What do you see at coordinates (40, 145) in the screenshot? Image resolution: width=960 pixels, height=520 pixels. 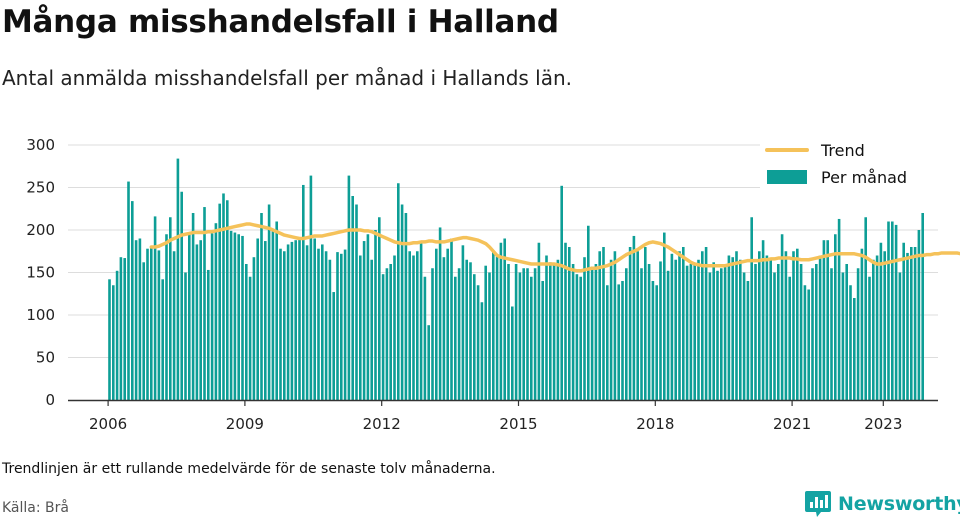 I see `y-tick-label: 300` at bounding box center [40, 145].